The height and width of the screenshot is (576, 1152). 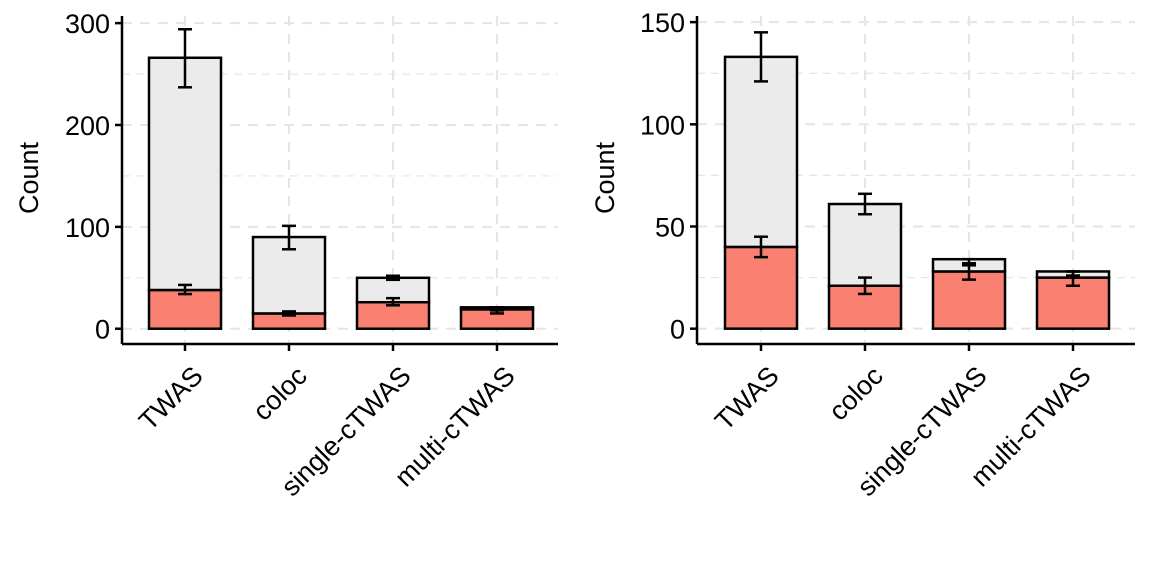 I want to click on y-tick-label: 150, so click(x=662, y=23).